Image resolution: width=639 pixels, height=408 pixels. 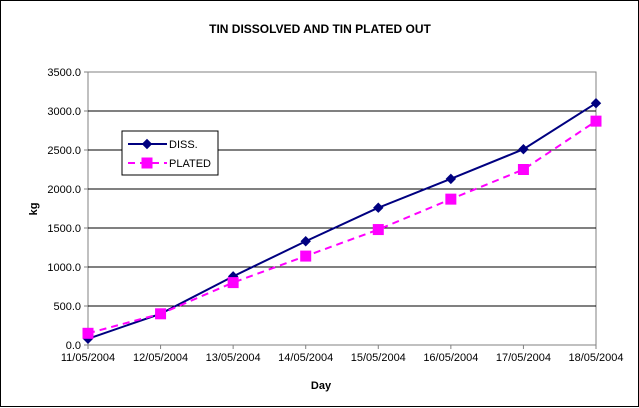 What do you see at coordinates (64, 73) in the screenshot?
I see `y-tick-label: 3500.0` at bounding box center [64, 73].